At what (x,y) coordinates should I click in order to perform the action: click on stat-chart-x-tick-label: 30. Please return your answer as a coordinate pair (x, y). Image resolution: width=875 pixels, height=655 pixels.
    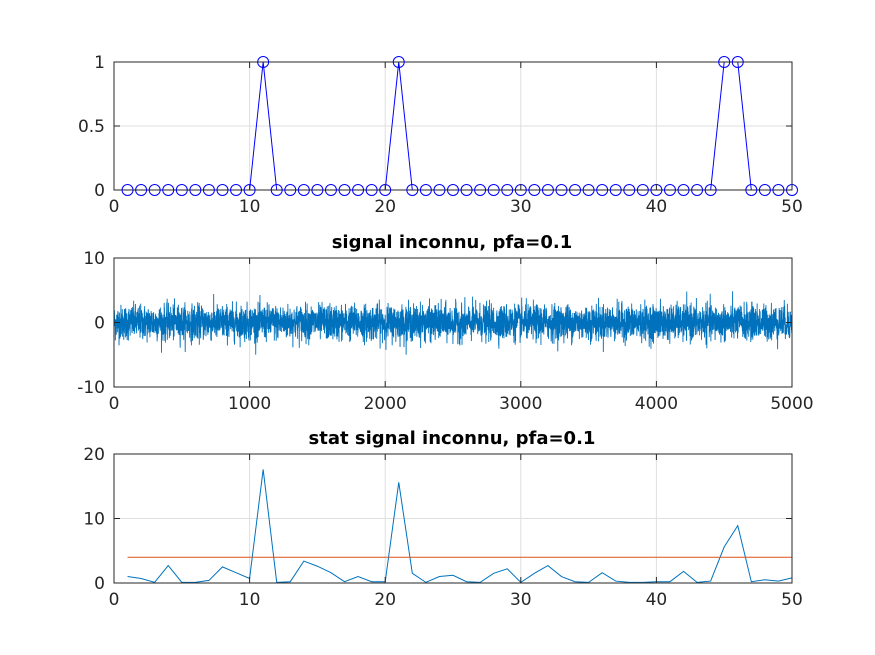
    Looking at the image, I should click on (521, 600).